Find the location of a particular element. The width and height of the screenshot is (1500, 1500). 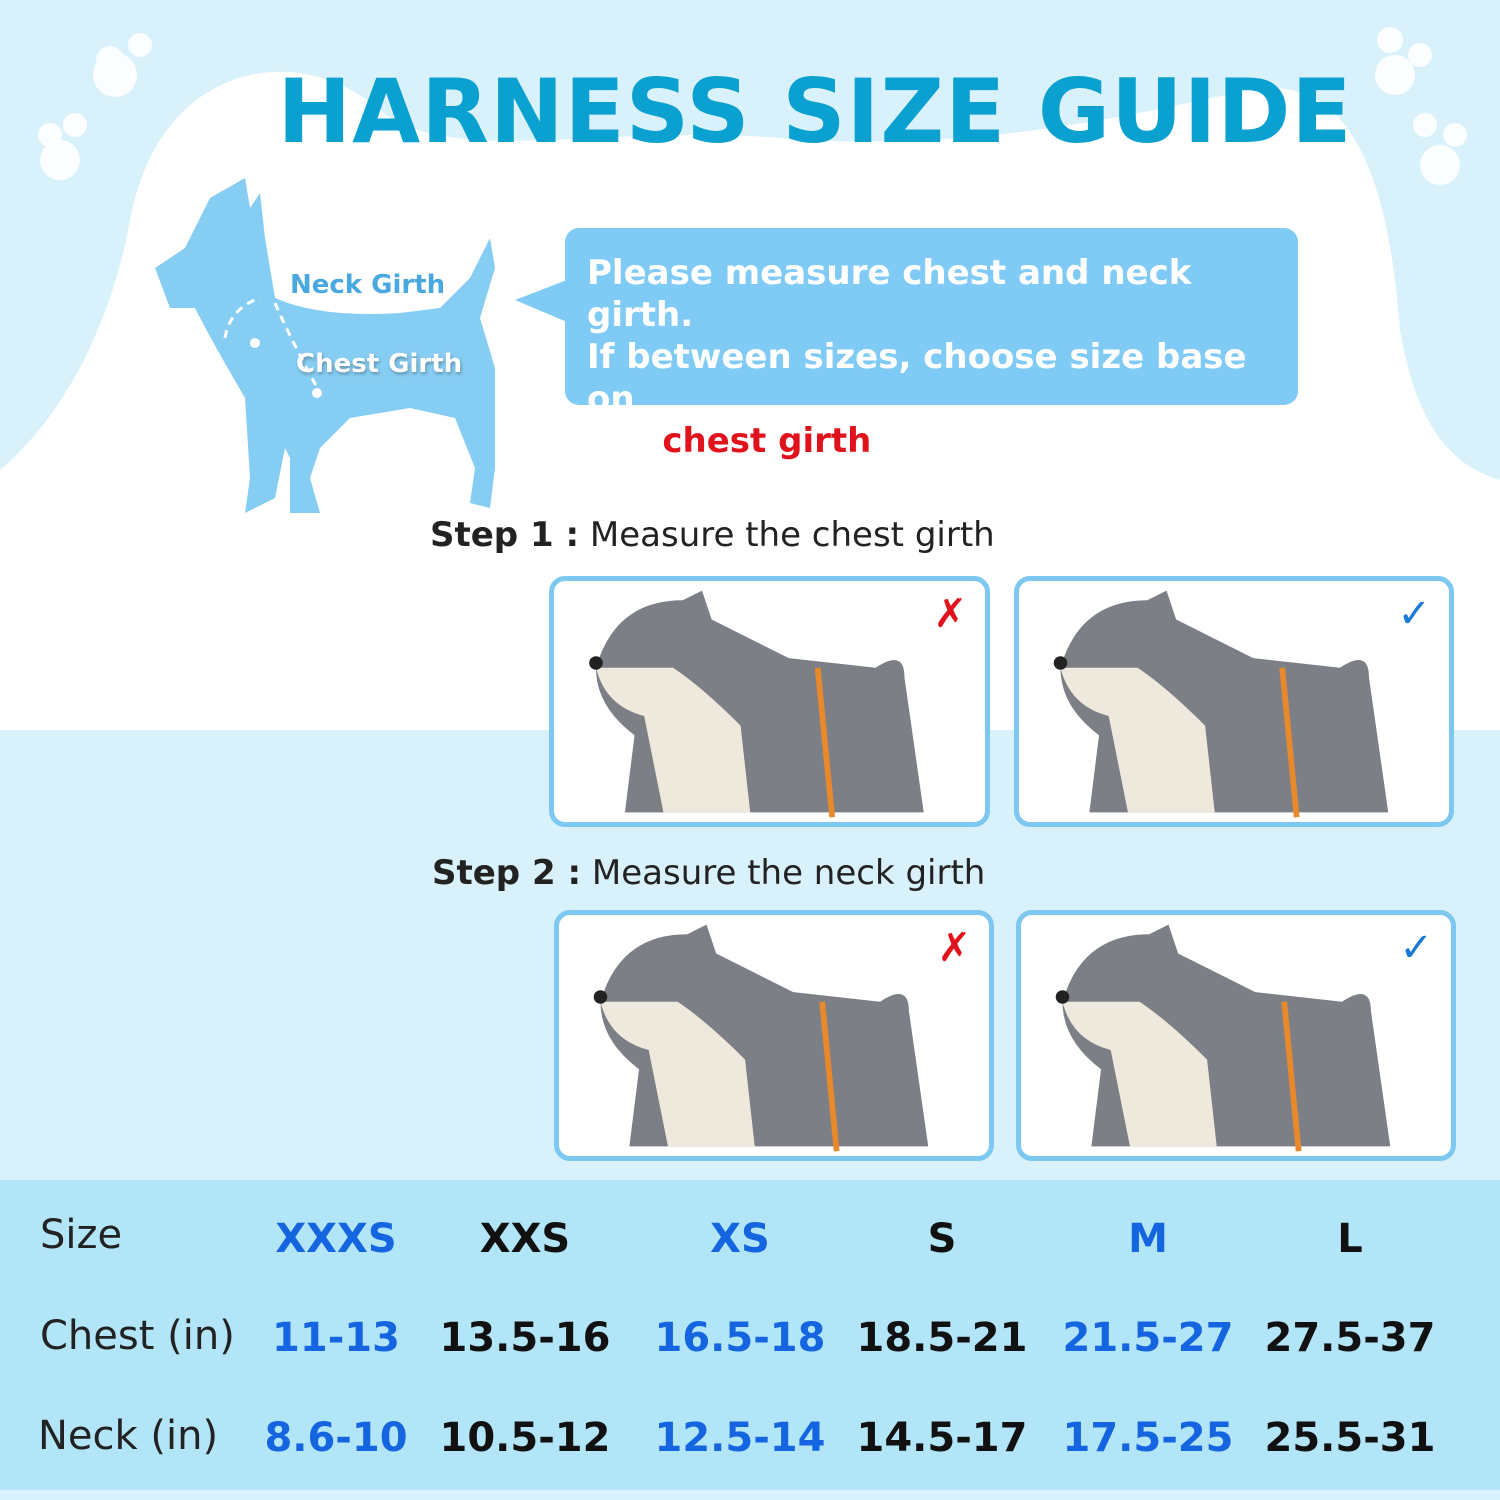

step-1-heading: Step 1 : Measure the chest girth is located at coordinates (712, 535).